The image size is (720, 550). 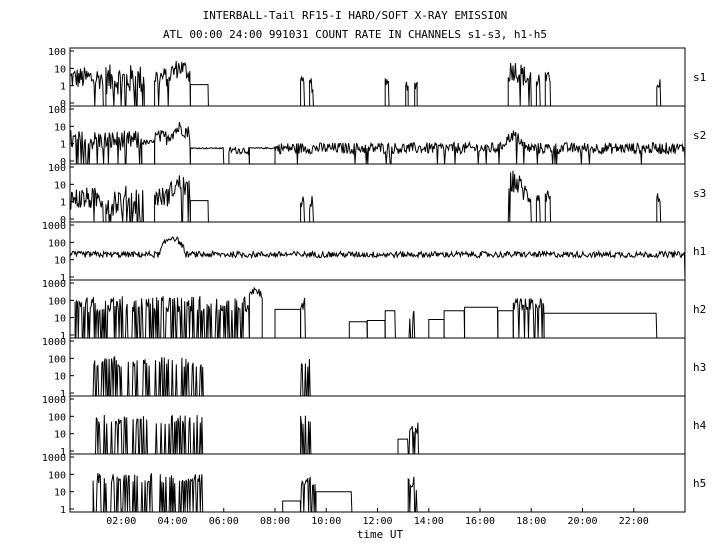 I want to click on panel-h4: h4 1000 100 10 1, so click(x=374, y=426).